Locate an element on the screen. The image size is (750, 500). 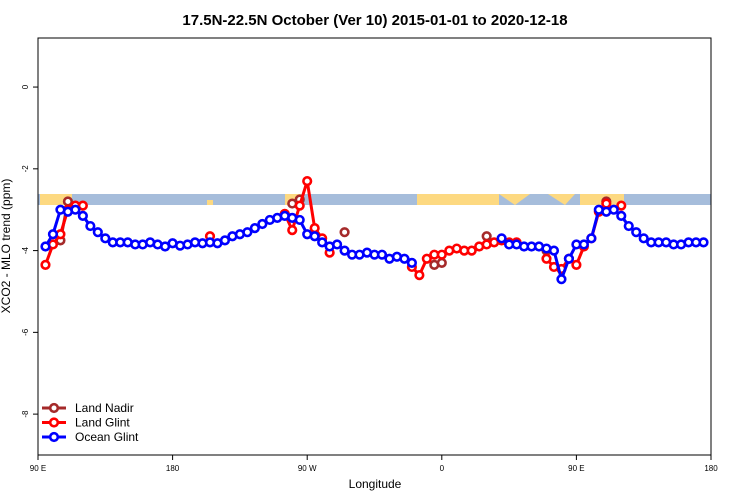
legend-label: Land Glint is located at coordinates (102, 423).